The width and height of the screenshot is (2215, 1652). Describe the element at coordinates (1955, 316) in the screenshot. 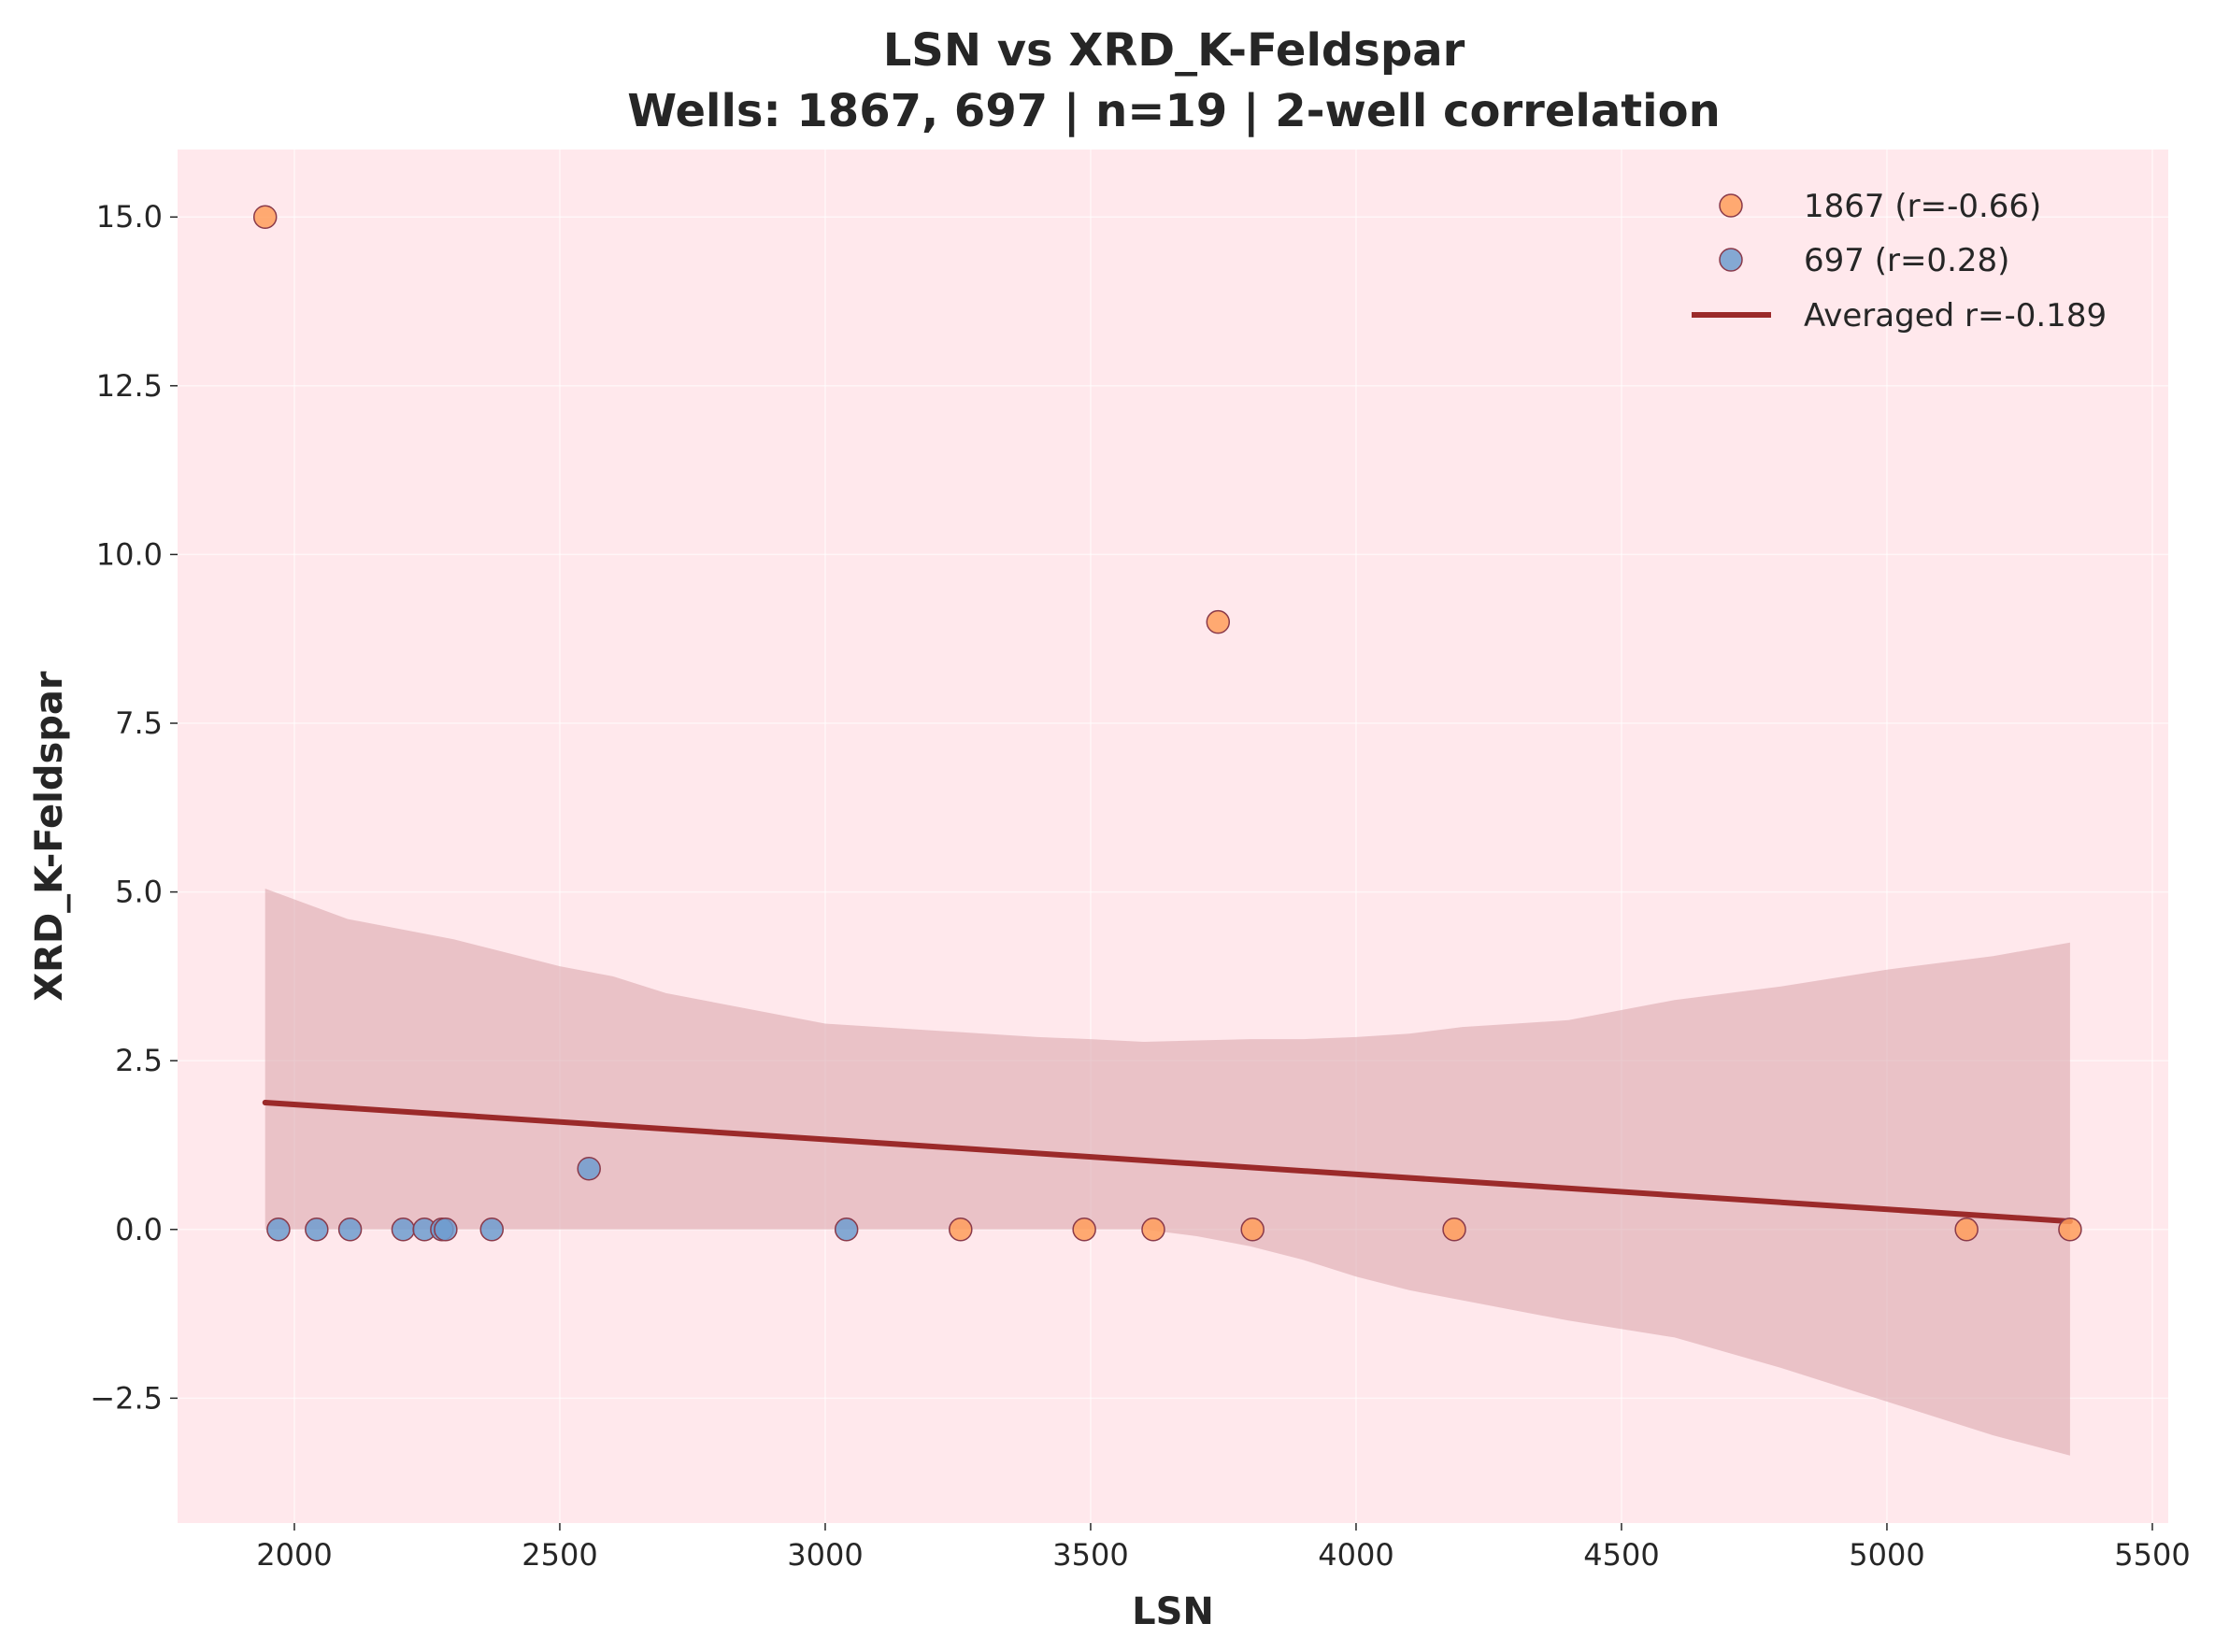

I see `legend-label: Averaged r=-0.189` at that location.